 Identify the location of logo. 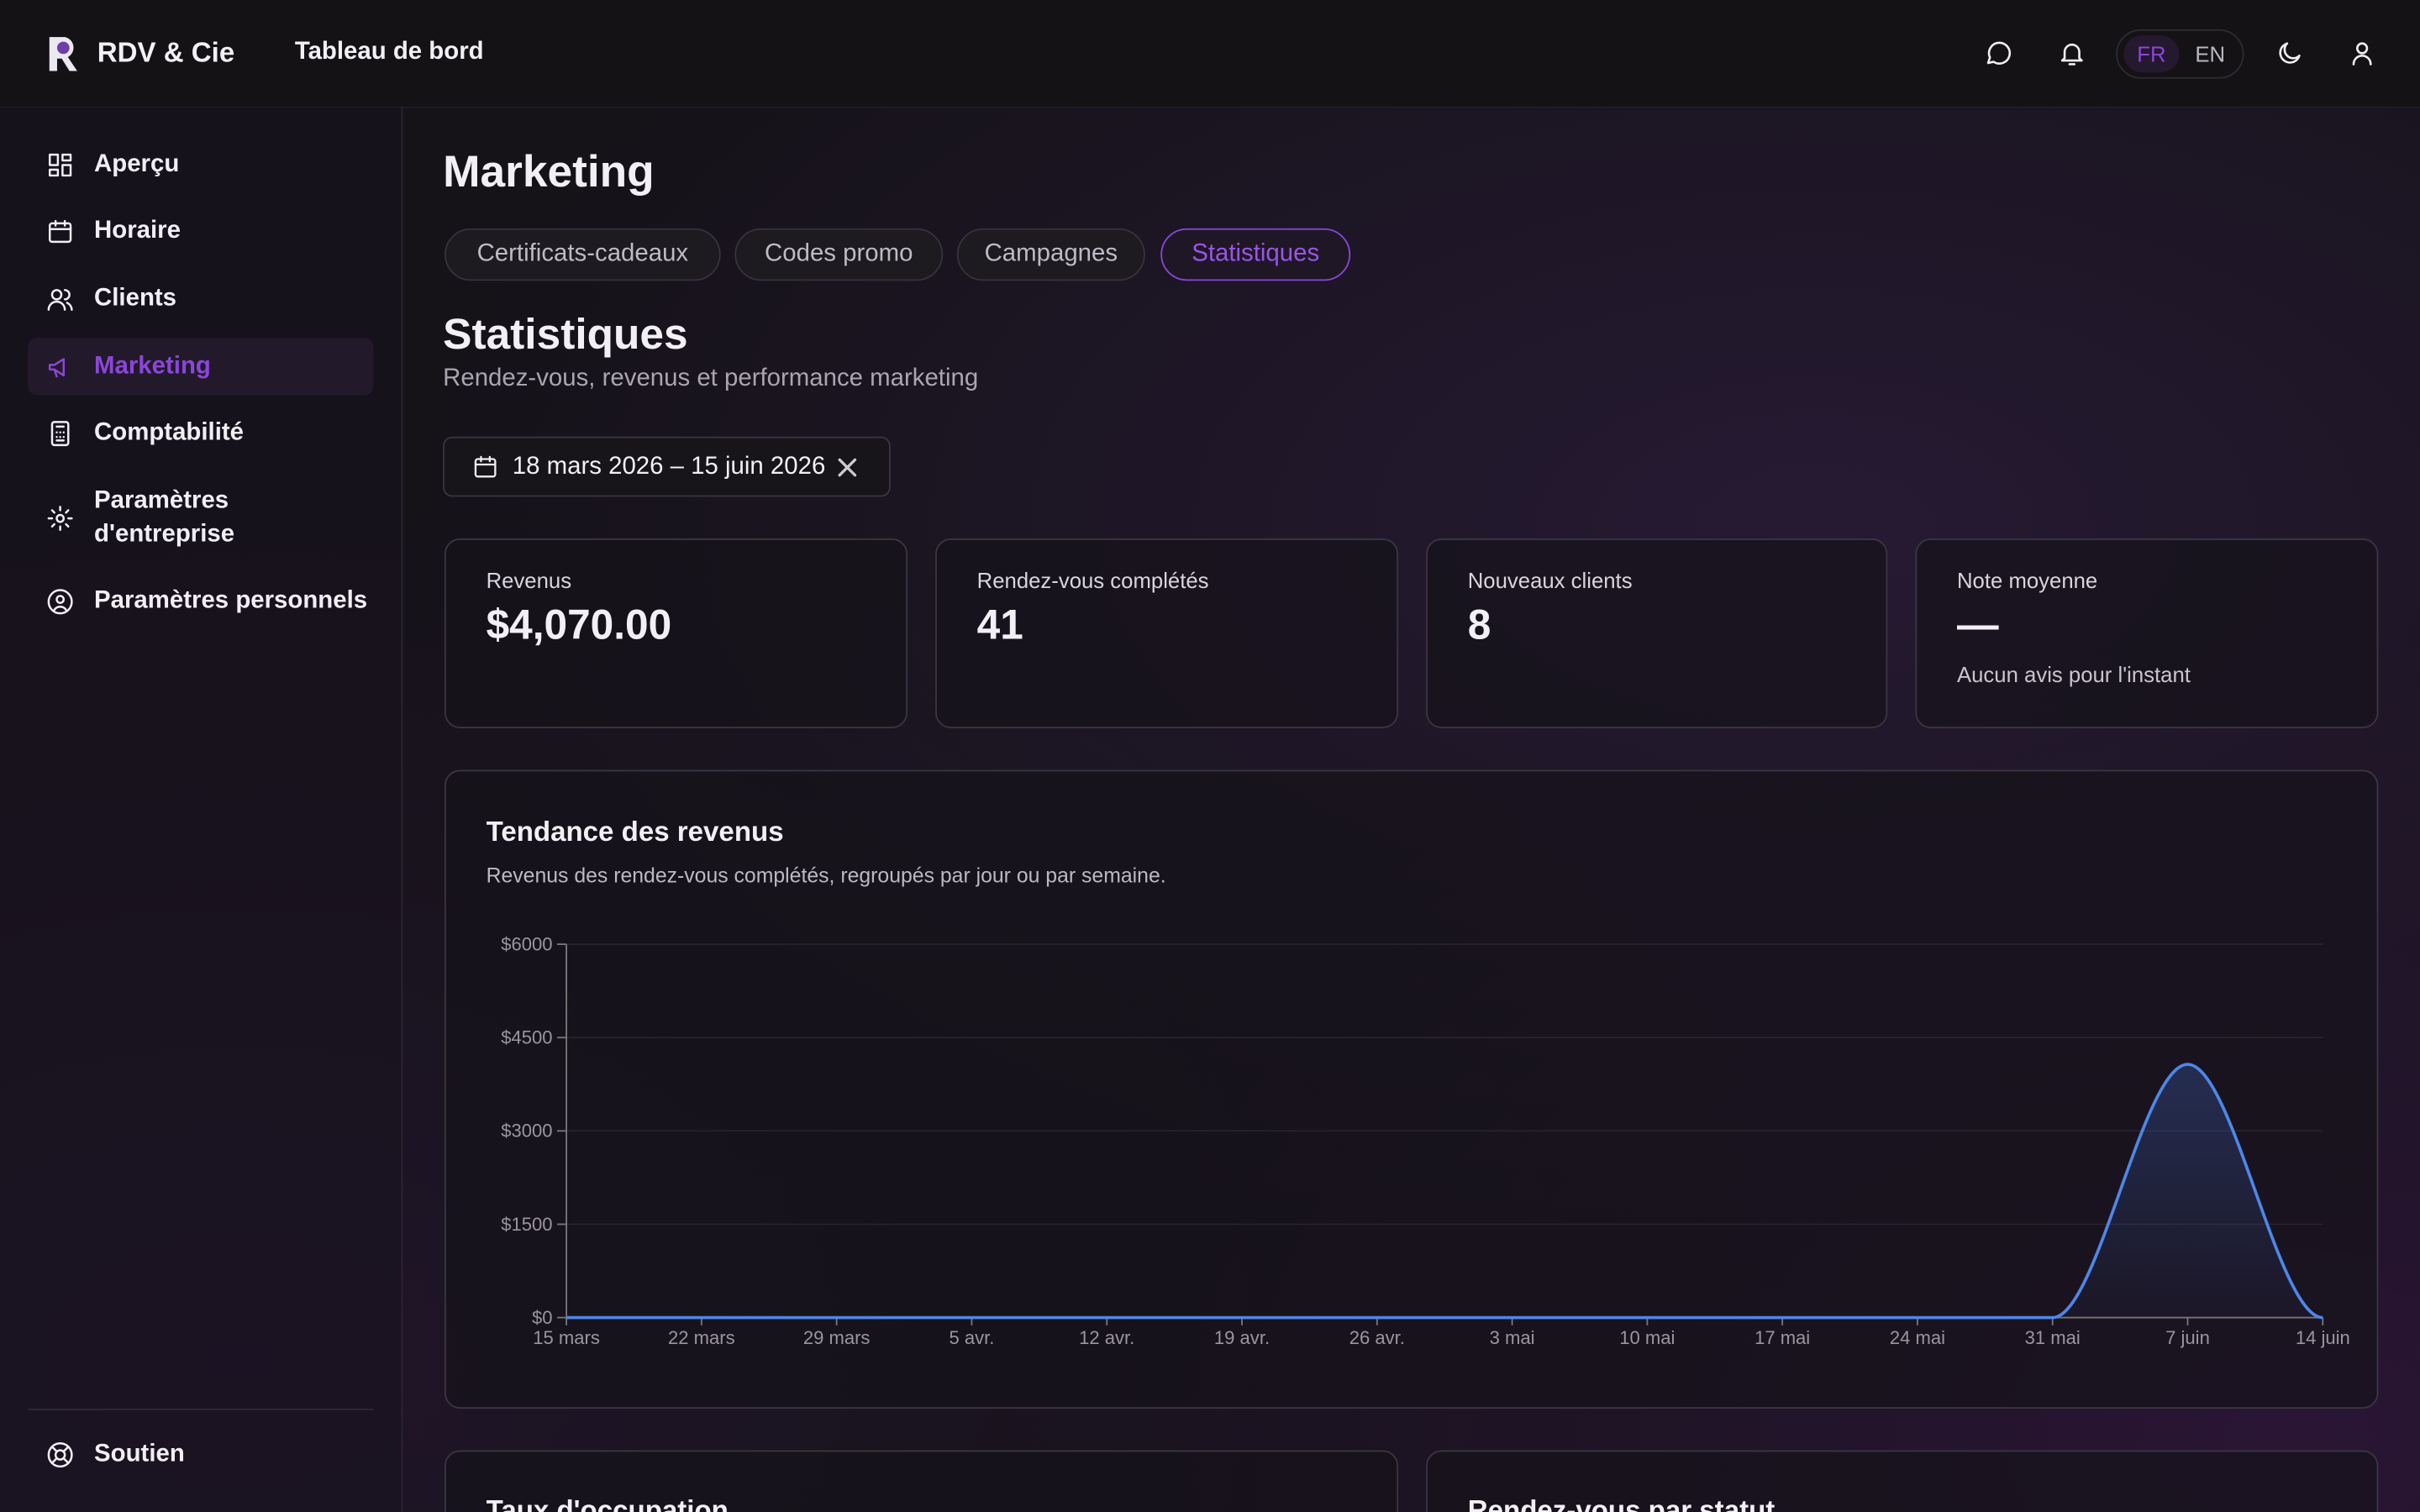
(64, 54).